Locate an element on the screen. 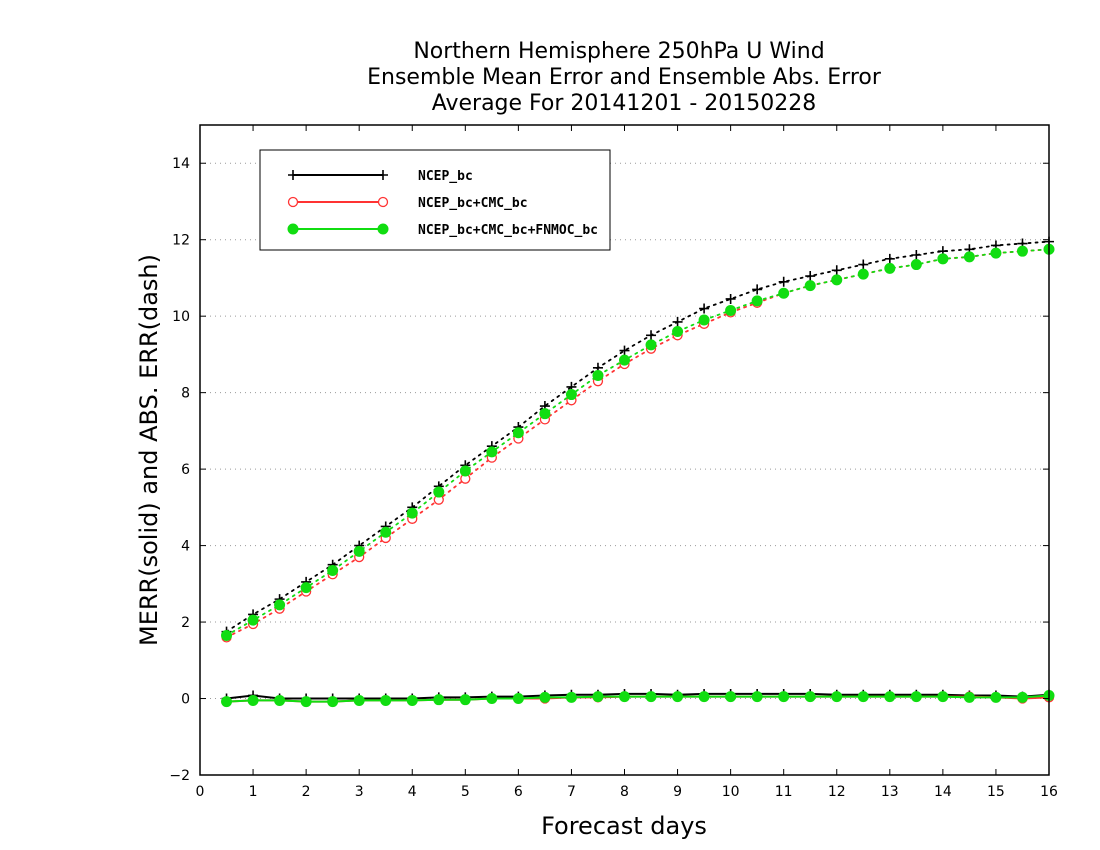  legend-marker-ncep-bc-cmc-bc-fnmoc-bc is located at coordinates (293, 229).